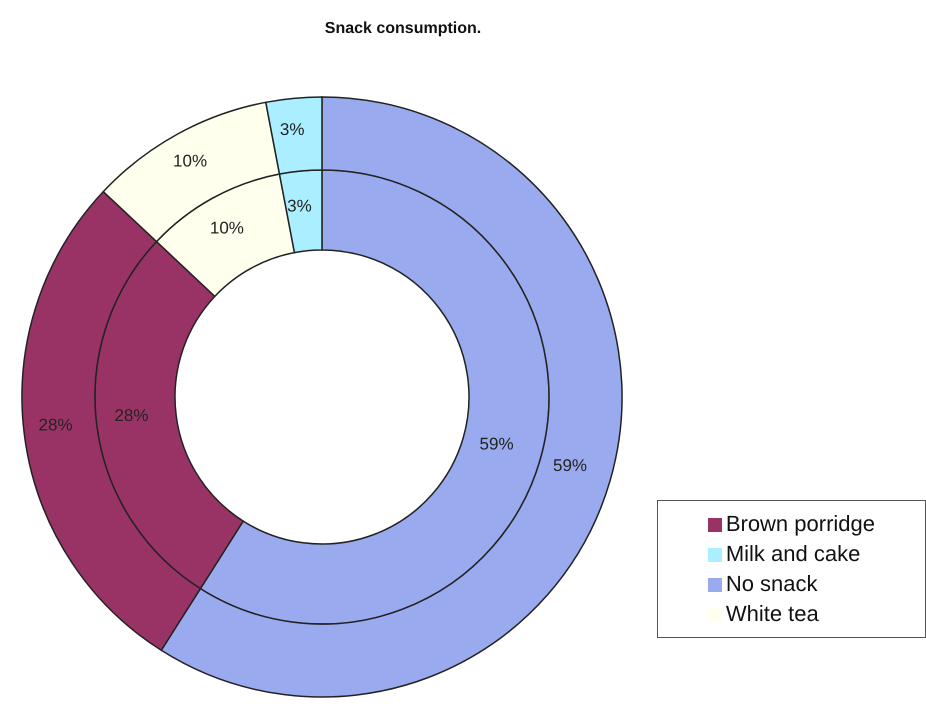  I want to click on chart-title: Snack consumption., so click(403, 29).